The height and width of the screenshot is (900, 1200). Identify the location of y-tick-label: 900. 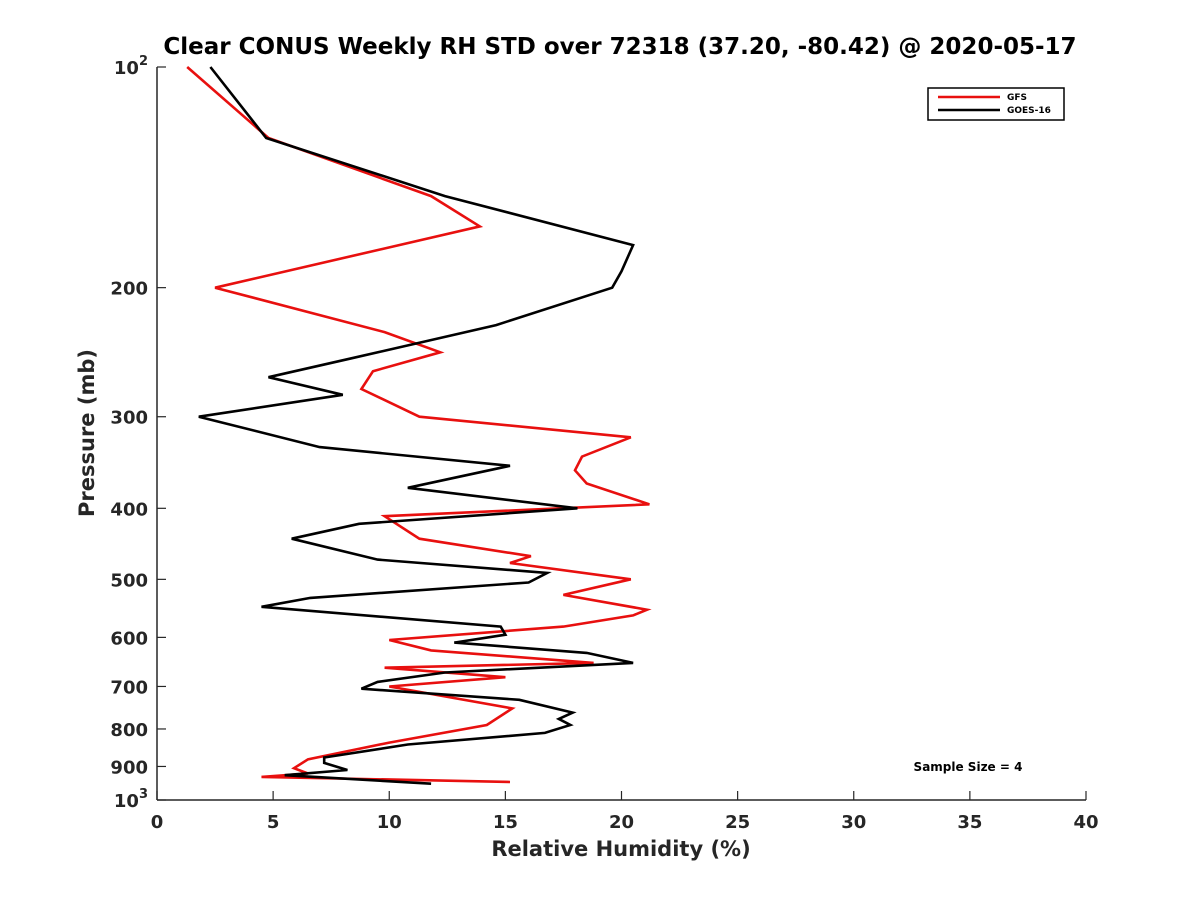
(129, 767).